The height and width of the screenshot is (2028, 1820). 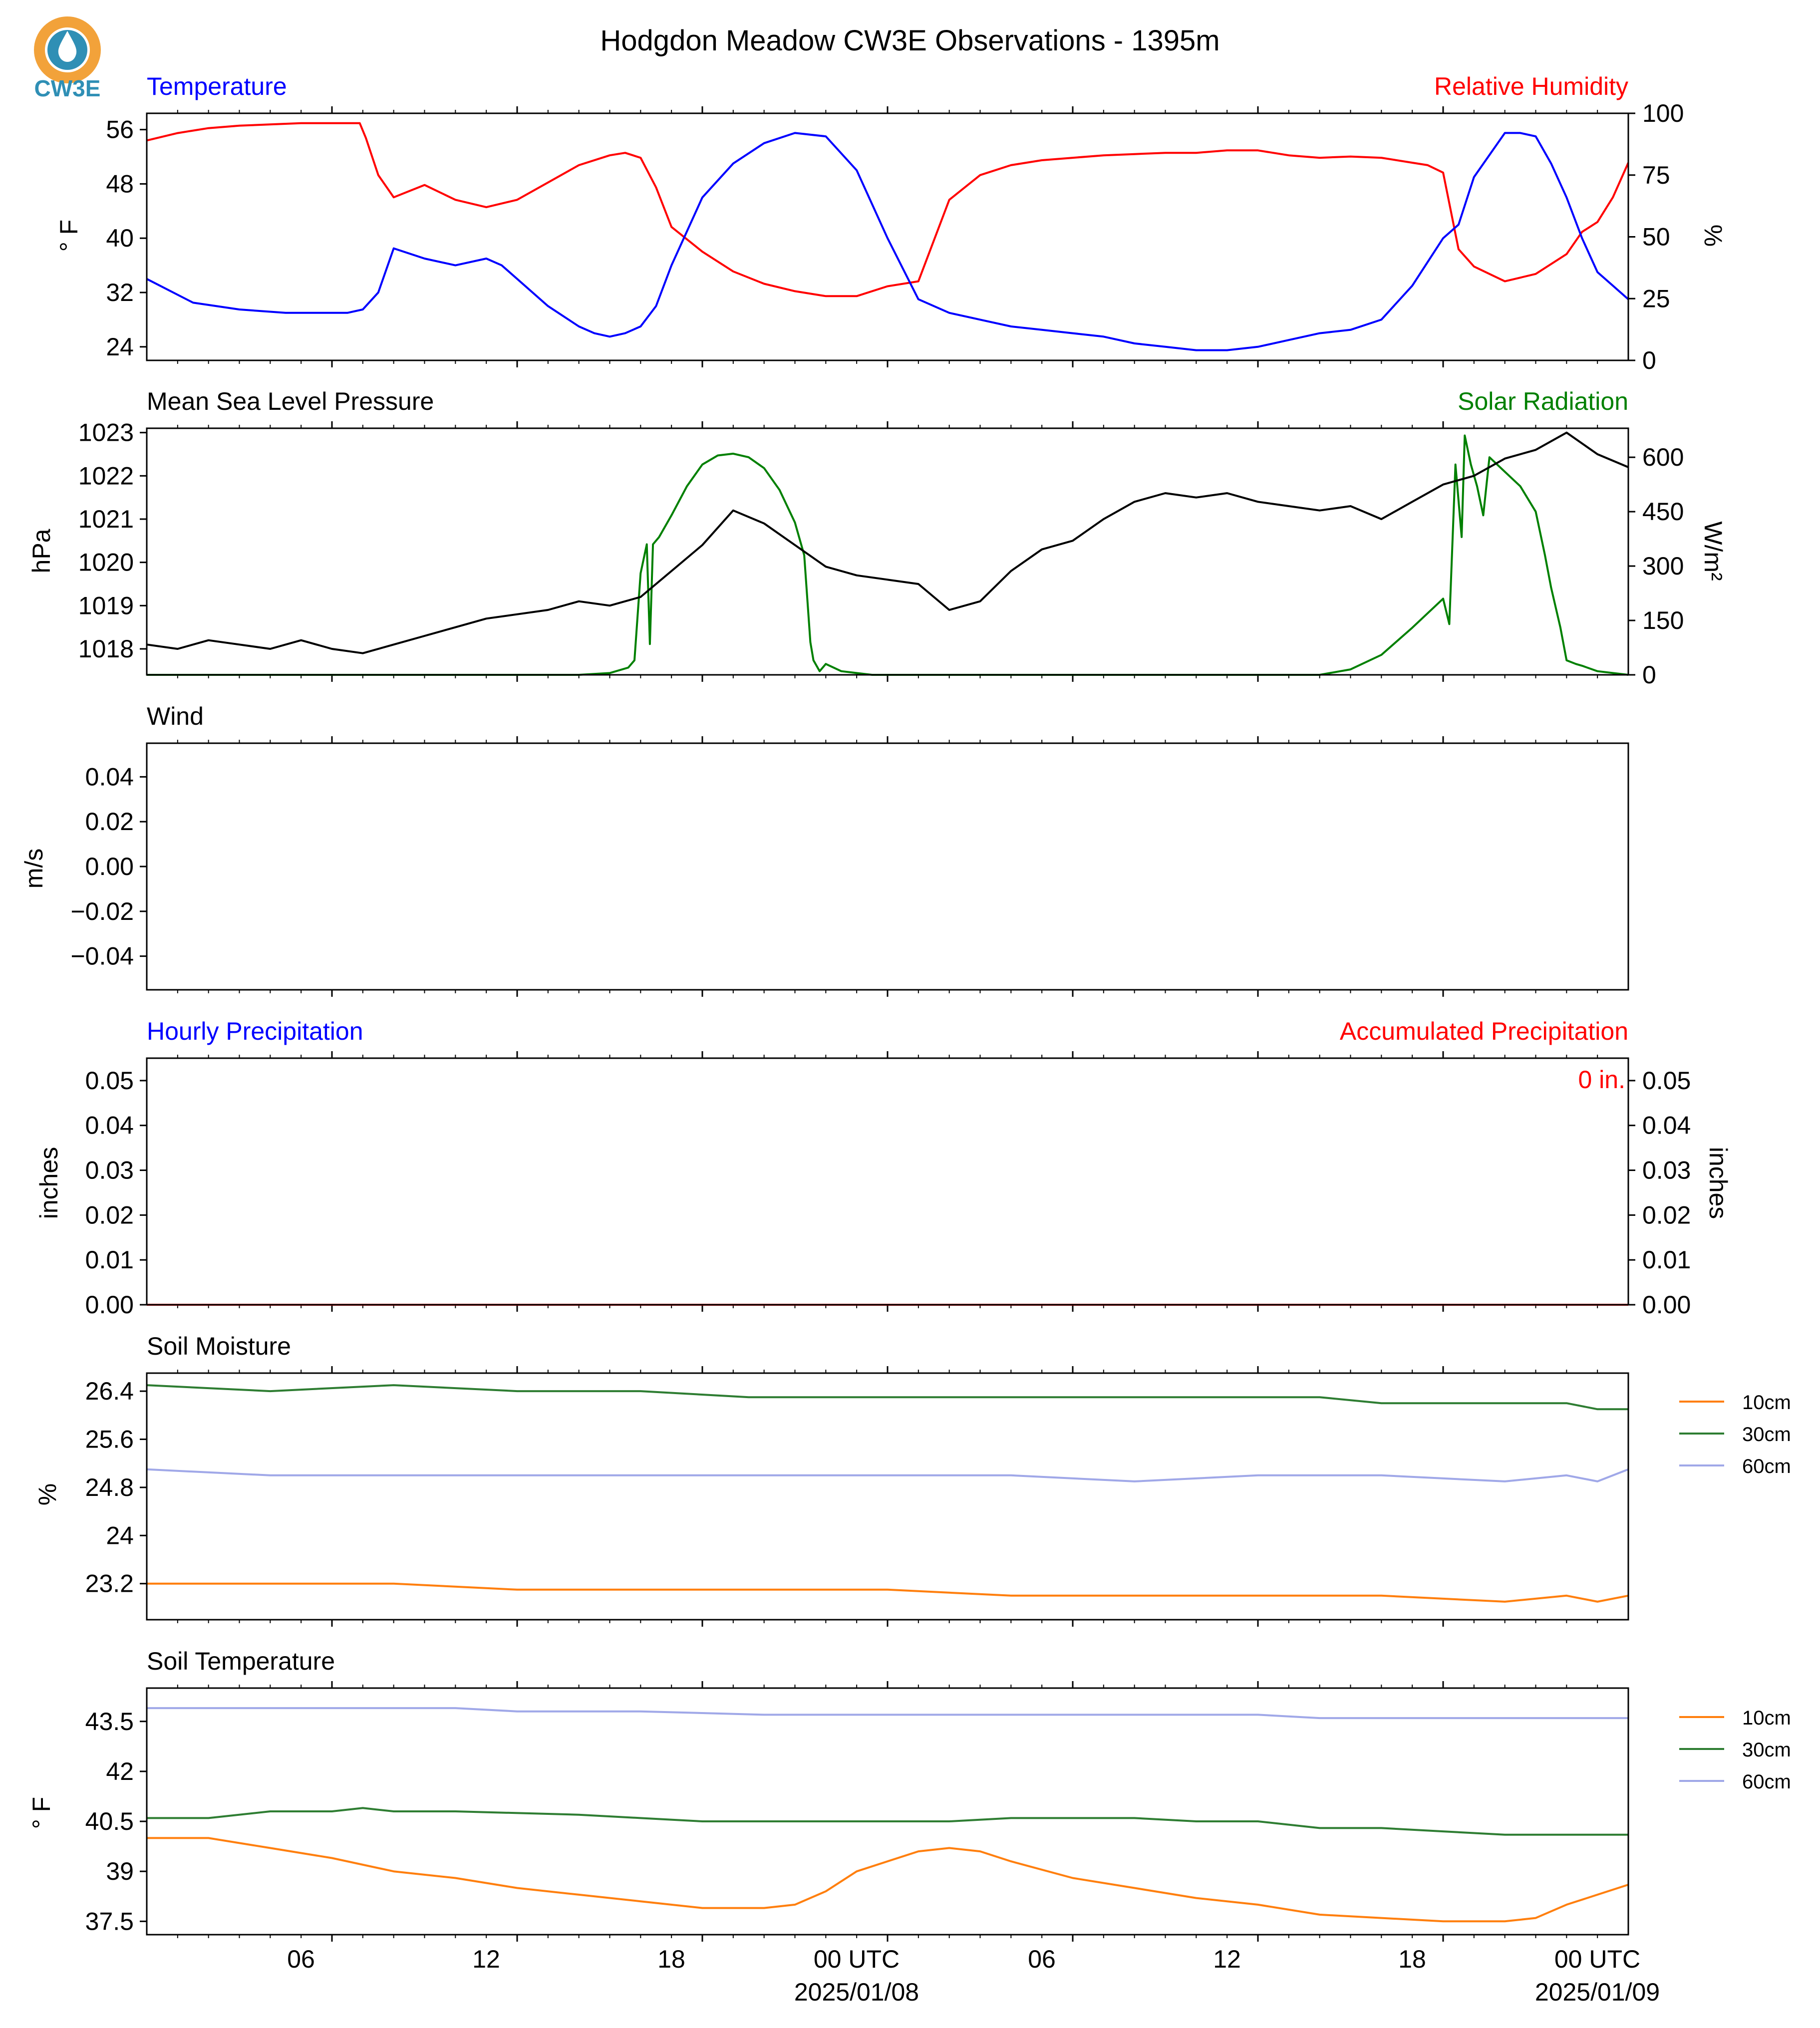 What do you see at coordinates (887, 542) in the screenshot?
I see `pressure-line` at bounding box center [887, 542].